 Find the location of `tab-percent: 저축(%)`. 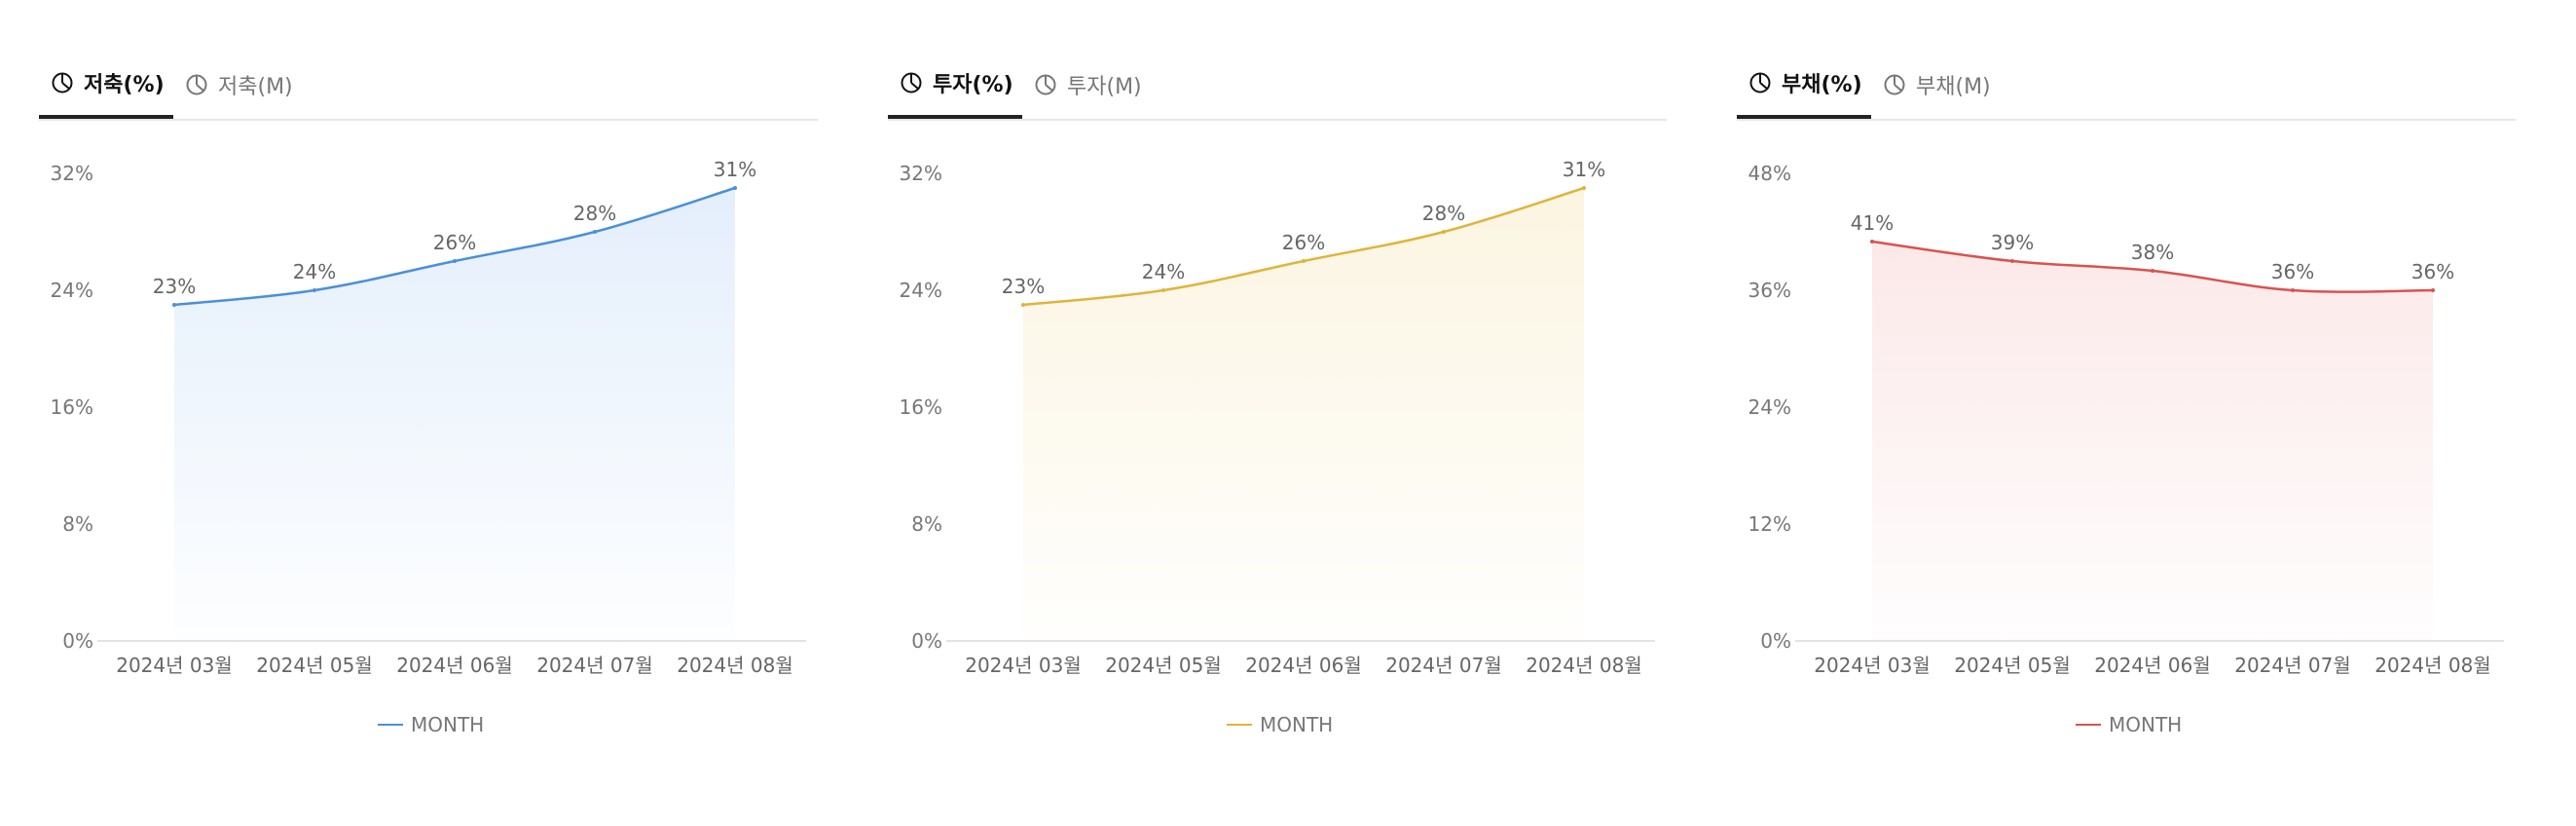

tab-percent: 저축(%) is located at coordinates (106, 85).